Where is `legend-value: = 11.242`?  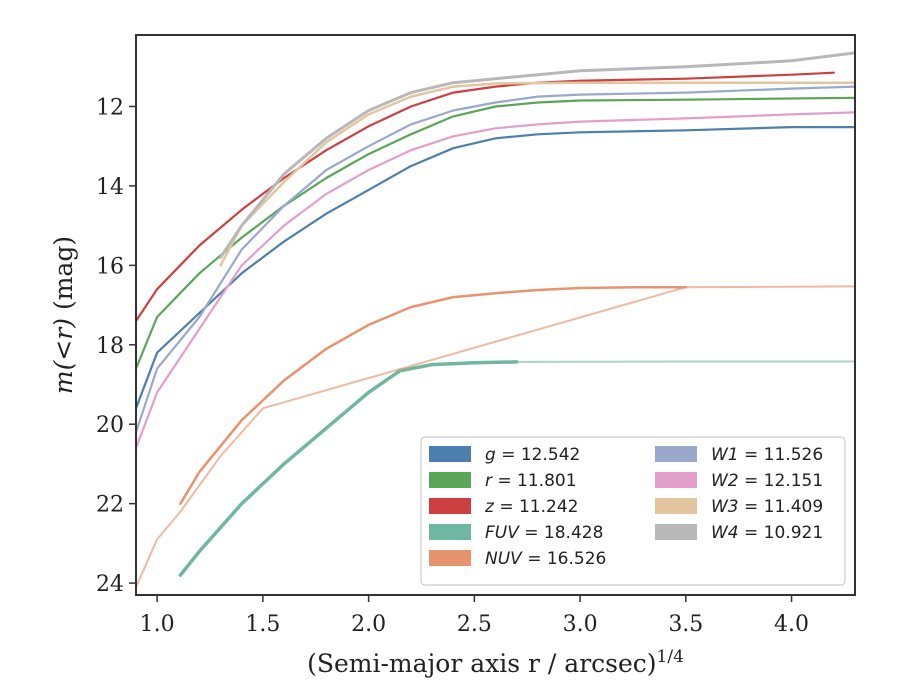
legend-value: = 11.242 is located at coordinates (536, 507).